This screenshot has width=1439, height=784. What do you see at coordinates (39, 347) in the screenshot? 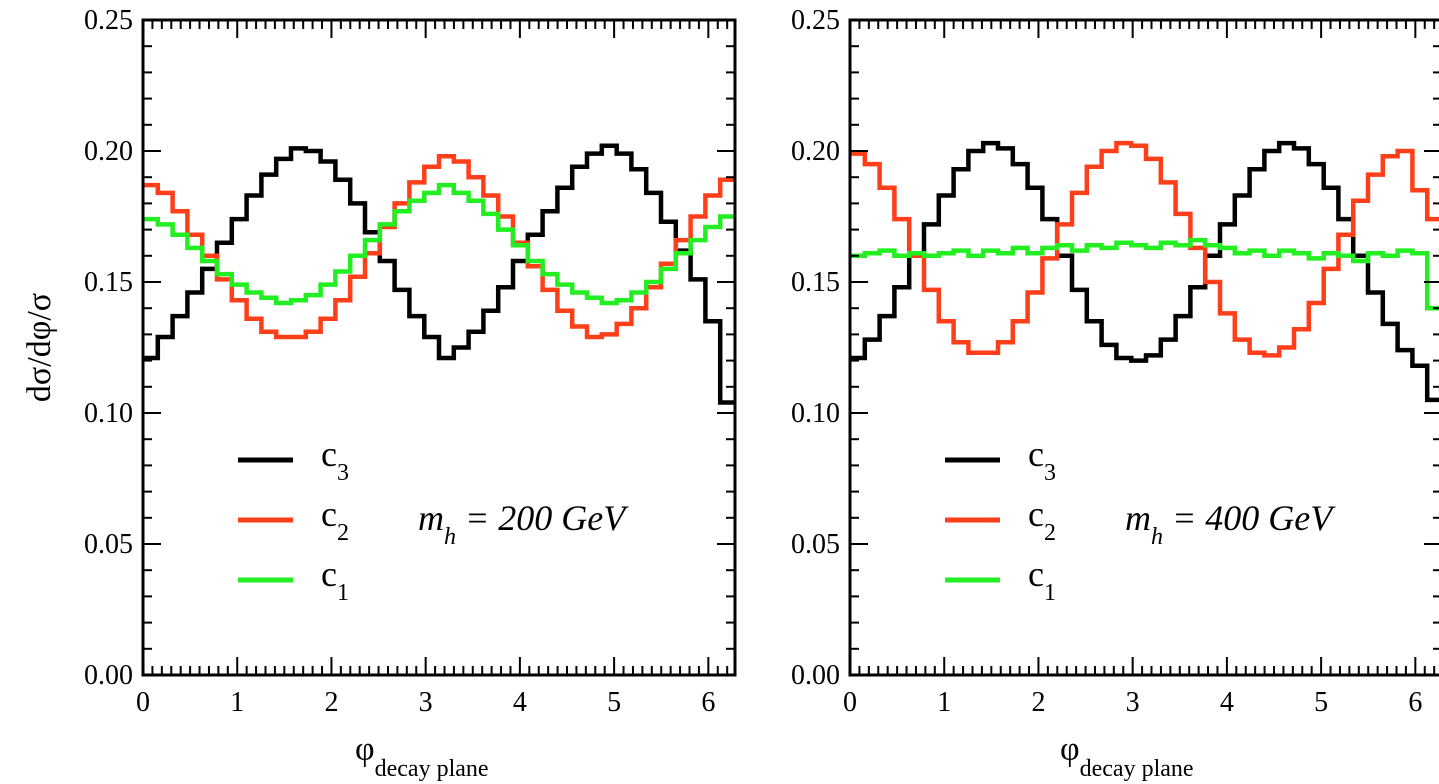
I see `y-axis-title: dσ/dφ/σ` at bounding box center [39, 347].